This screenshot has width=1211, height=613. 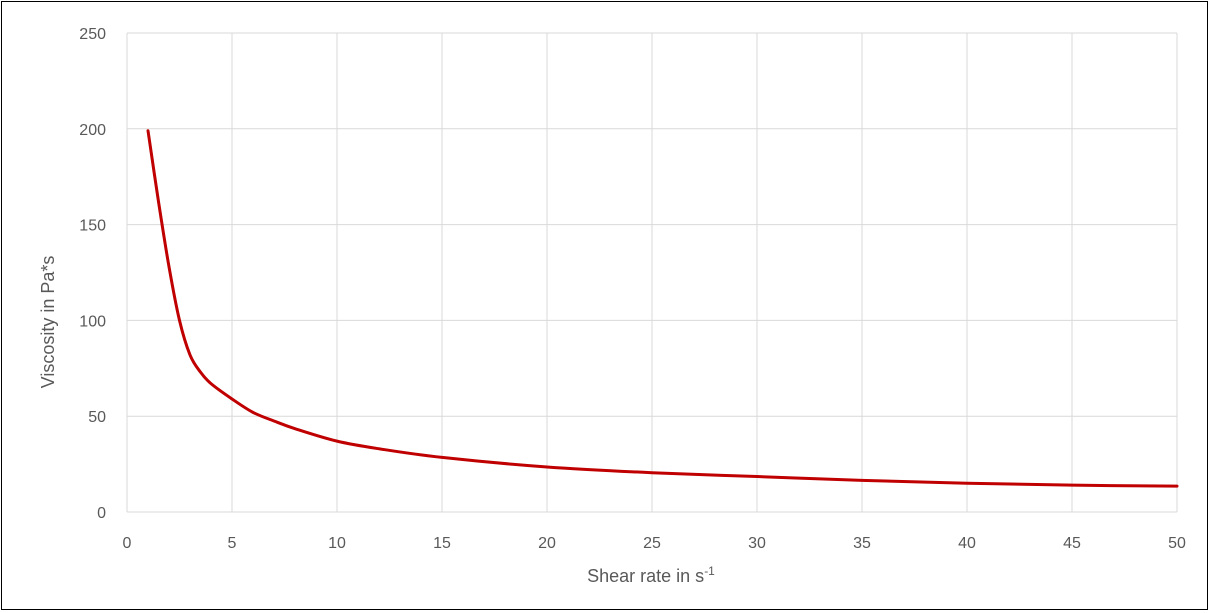 I want to click on x-tick-label: 20, so click(x=547, y=543).